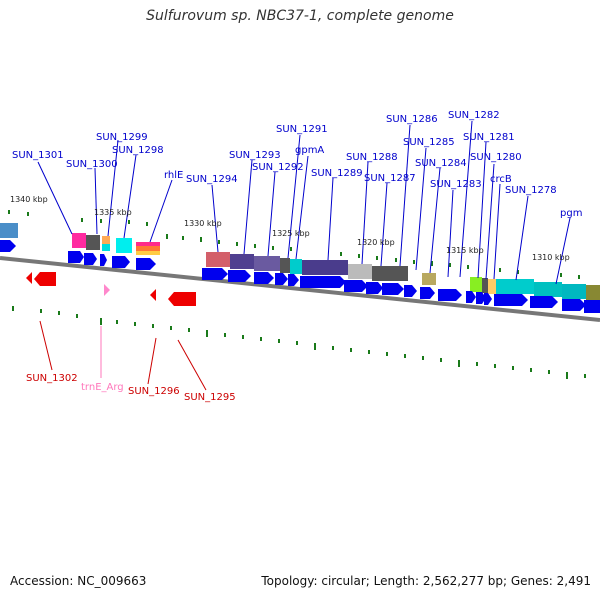 This screenshot has width=600, height=600. What do you see at coordinates (154, 391) in the screenshot?
I see `gene-label: SUN_1296` at bounding box center [154, 391].